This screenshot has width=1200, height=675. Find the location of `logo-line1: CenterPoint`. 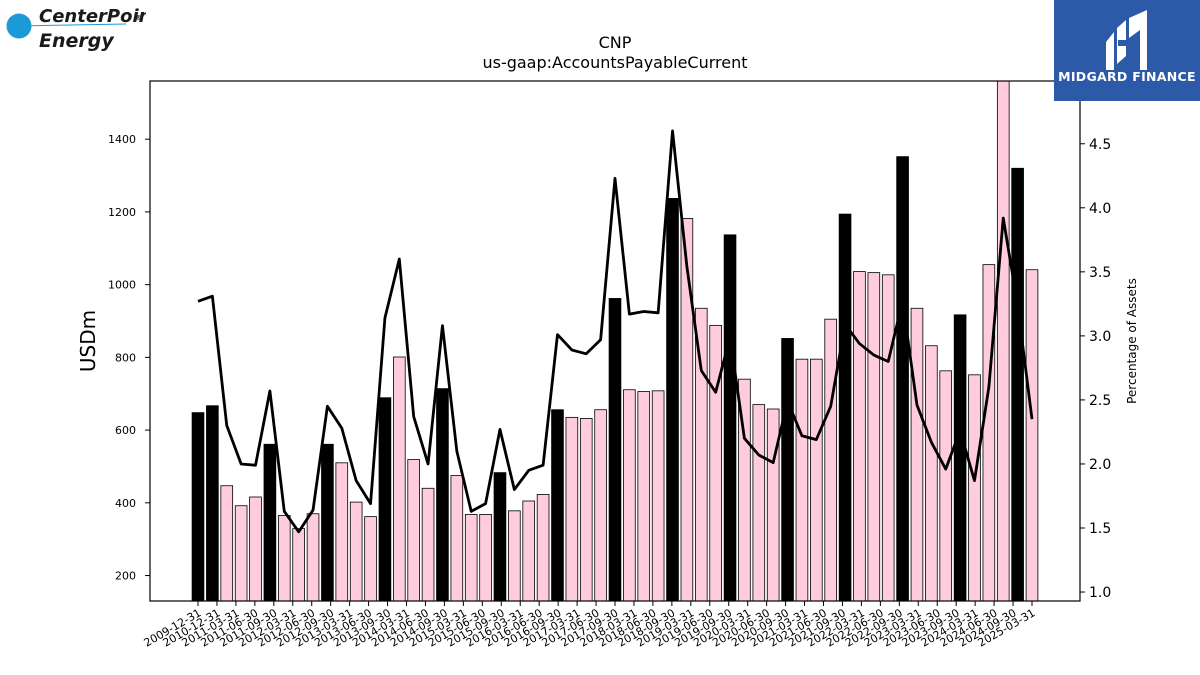

logo-line1: CenterPoint is located at coordinates (92, 16).